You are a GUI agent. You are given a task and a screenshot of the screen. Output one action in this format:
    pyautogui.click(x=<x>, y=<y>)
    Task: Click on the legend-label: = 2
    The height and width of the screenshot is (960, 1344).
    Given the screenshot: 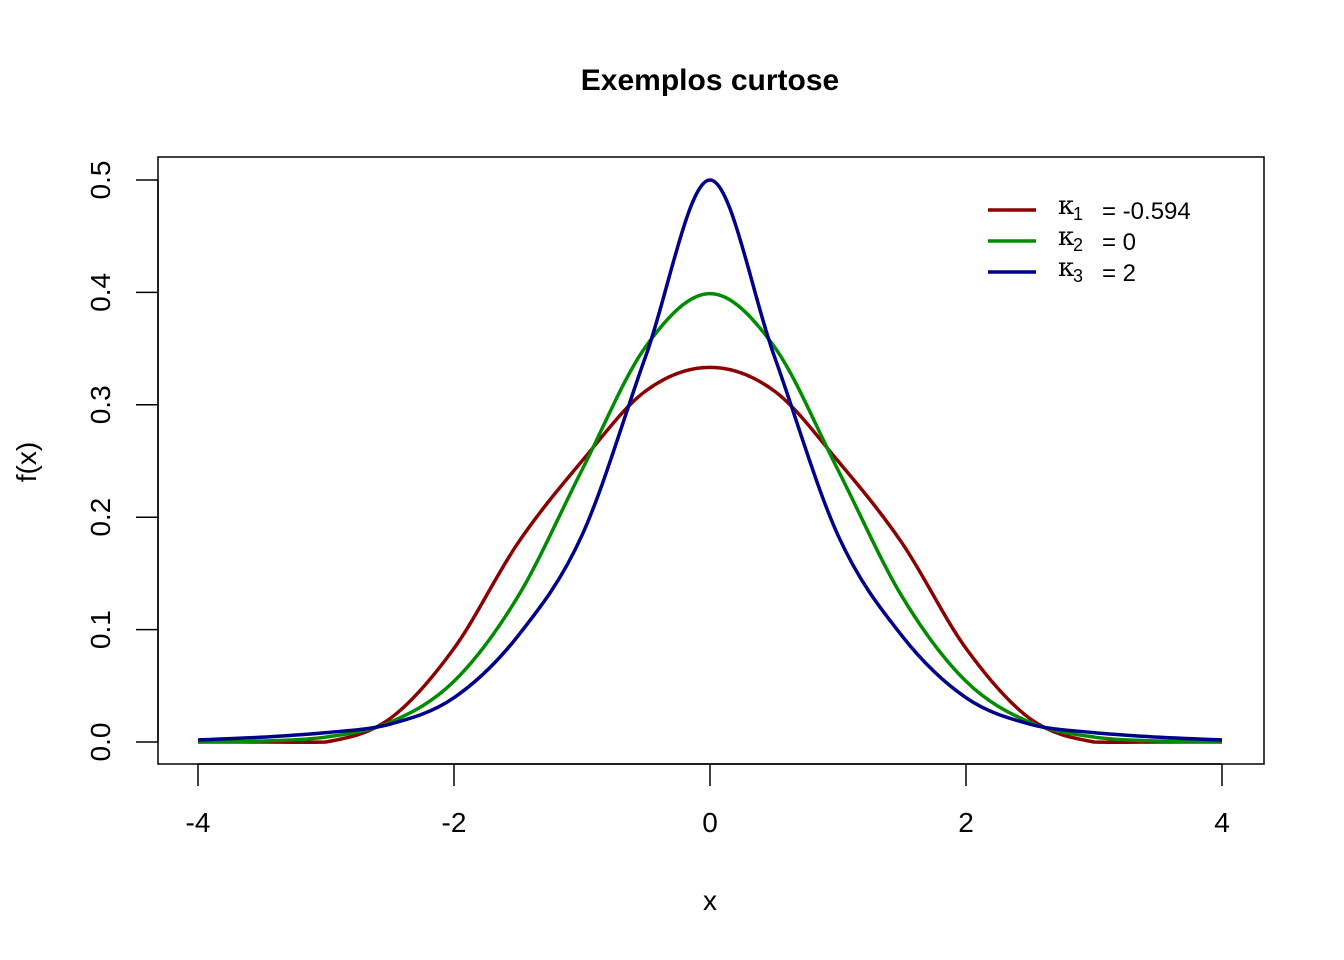 What is the action you would take?
    pyautogui.click(x=1119, y=273)
    